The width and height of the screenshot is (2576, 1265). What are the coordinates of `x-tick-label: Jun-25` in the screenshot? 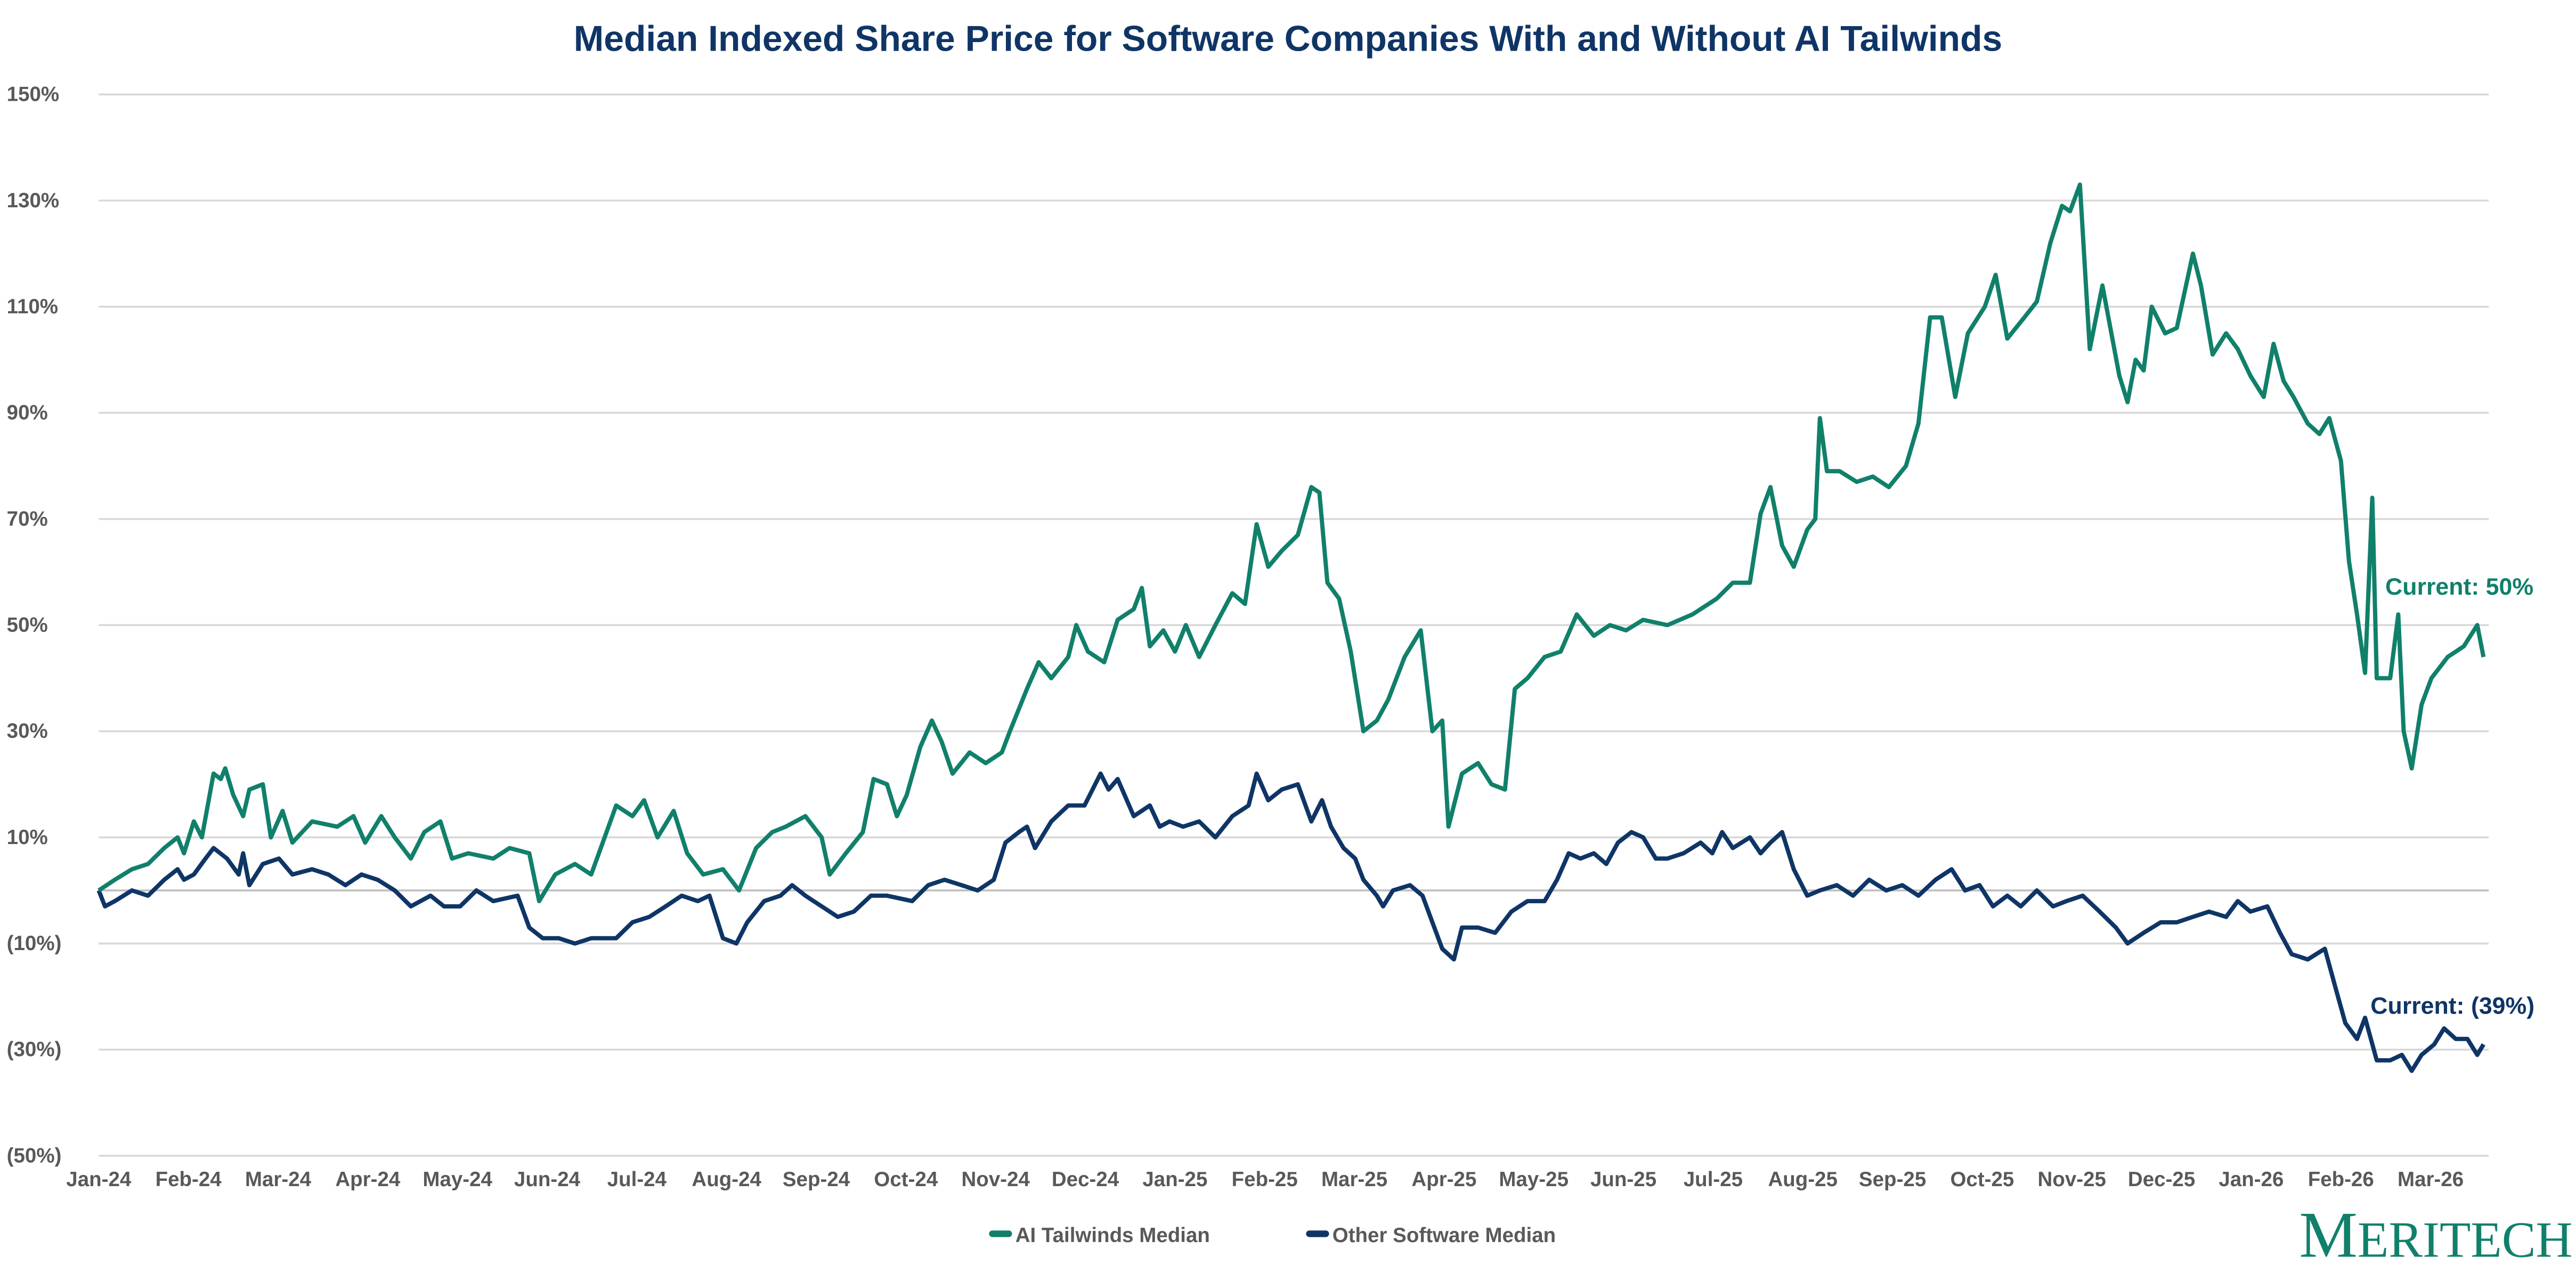 It's located at (1623, 1180).